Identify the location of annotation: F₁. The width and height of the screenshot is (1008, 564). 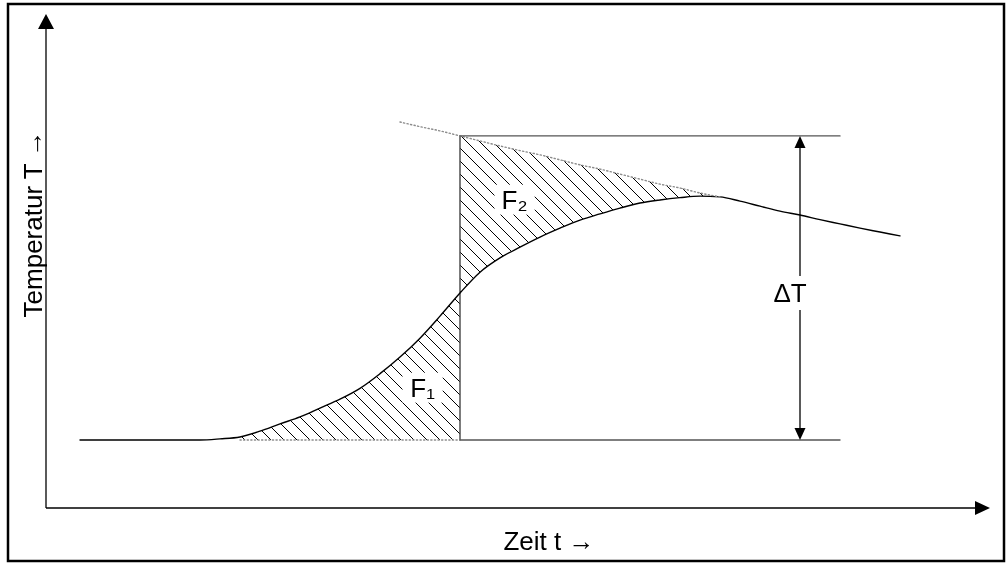
(423, 387).